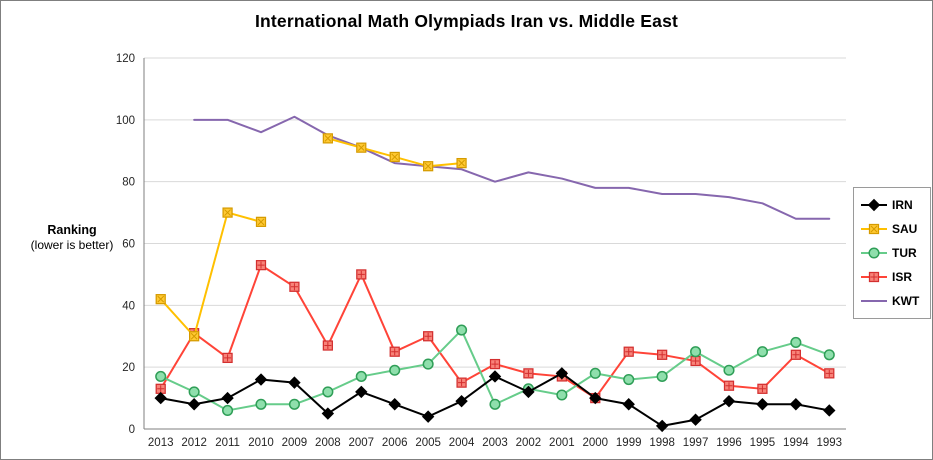 The width and height of the screenshot is (933, 460). What do you see at coordinates (902, 277) in the screenshot?
I see `legend-label: ISR` at bounding box center [902, 277].